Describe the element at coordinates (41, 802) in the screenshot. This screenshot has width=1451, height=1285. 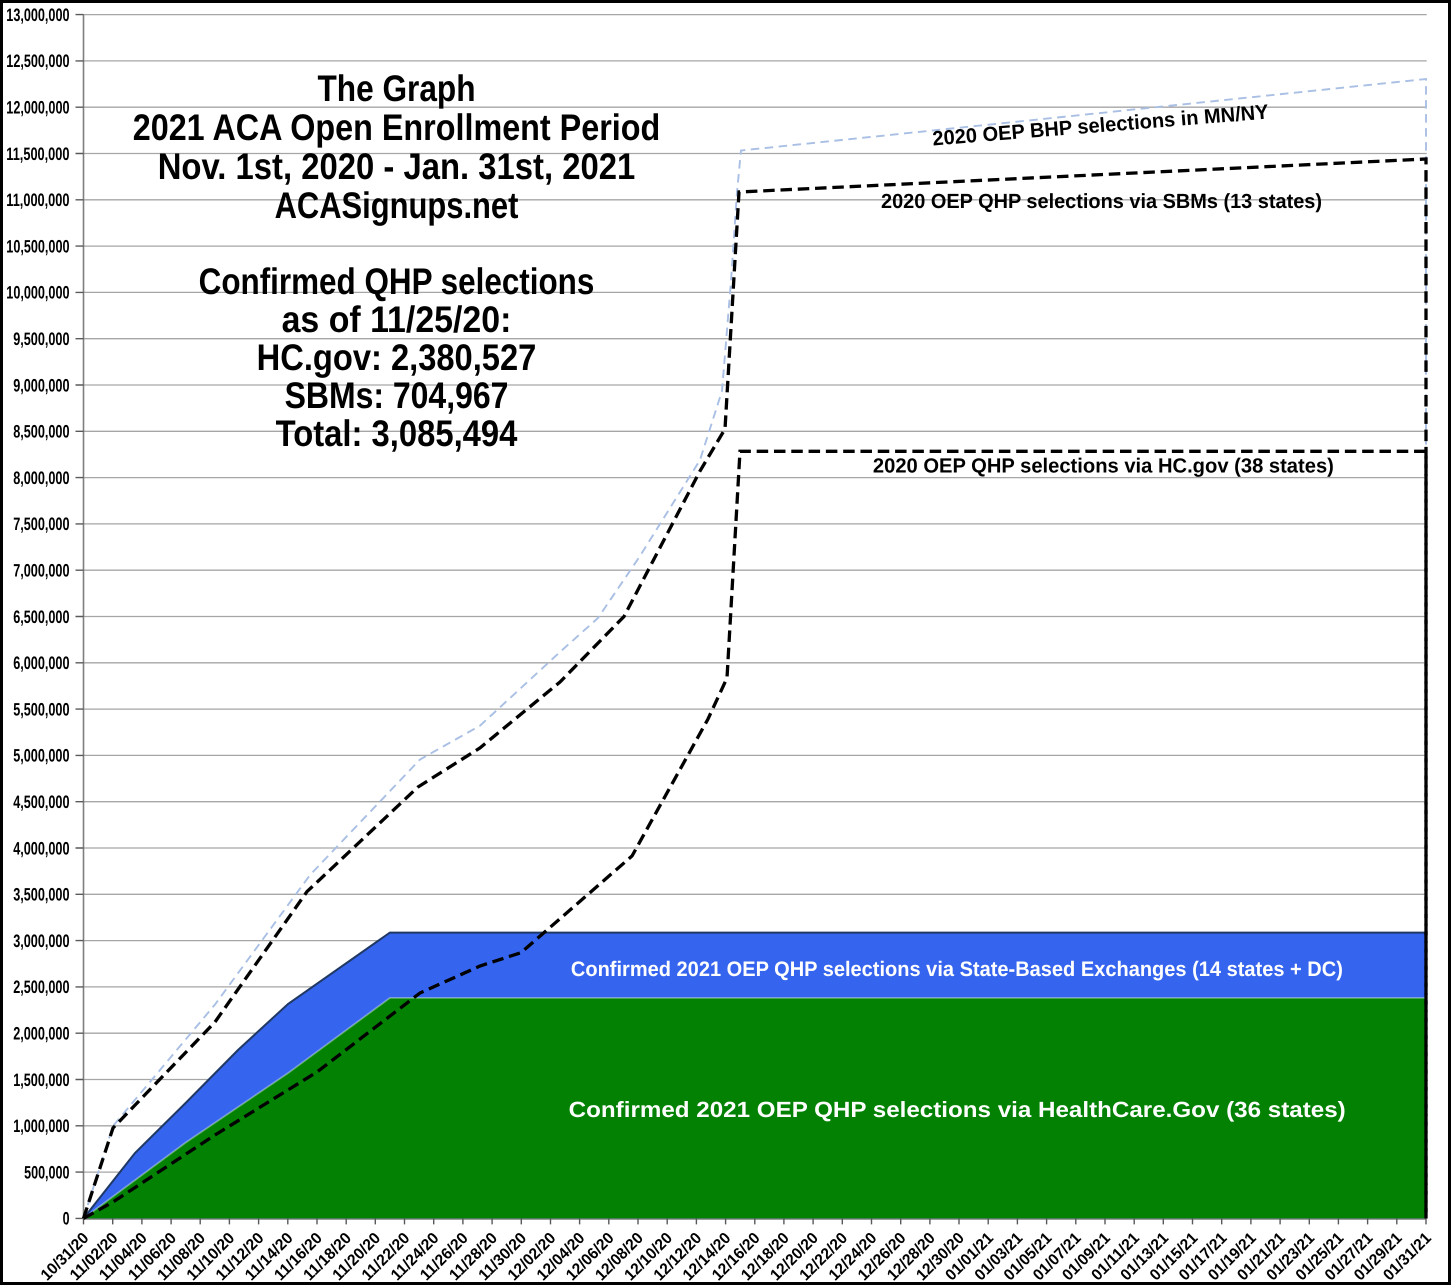
I see `svg-text: 4,500,000` at that location.